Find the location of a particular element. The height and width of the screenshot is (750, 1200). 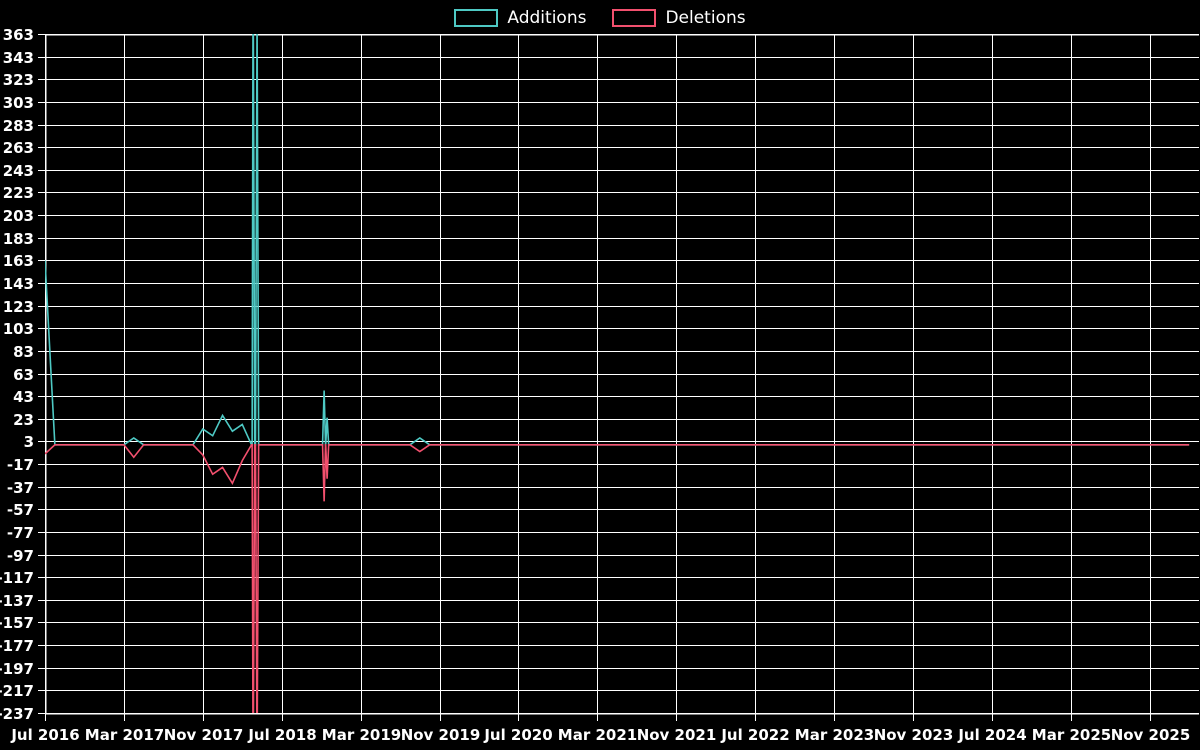

x-axis-tick-label: Mar 2023 is located at coordinates (834, 735).